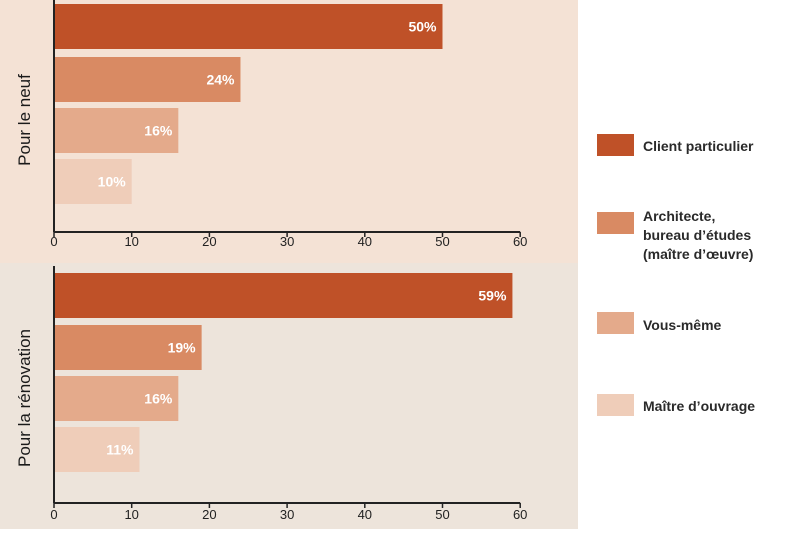  Describe the element at coordinates (422, 27) in the screenshot. I see `bar-label-neuf-1: 50%` at that location.